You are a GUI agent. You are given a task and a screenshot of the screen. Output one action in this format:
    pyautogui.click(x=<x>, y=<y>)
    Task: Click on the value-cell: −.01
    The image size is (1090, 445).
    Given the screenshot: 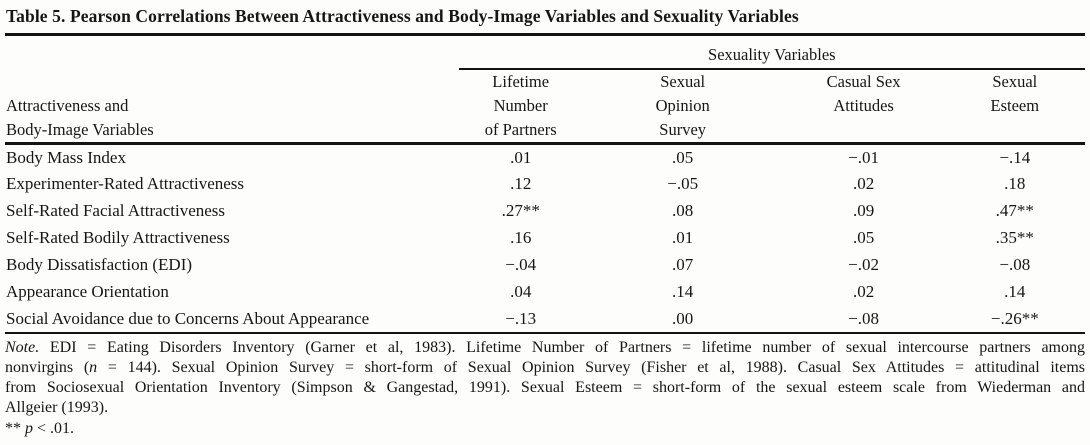 What is the action you would take?
    pyautogui.click(x=863, y=157)
    